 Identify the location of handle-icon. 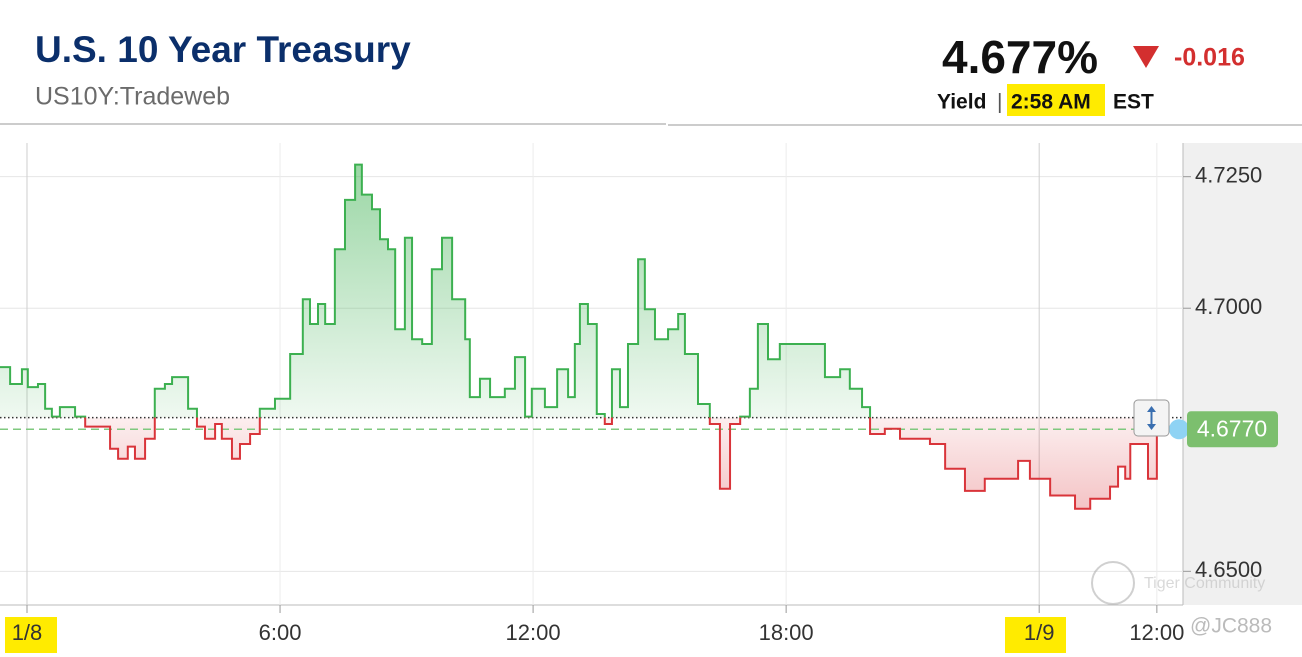
(1151, 418).